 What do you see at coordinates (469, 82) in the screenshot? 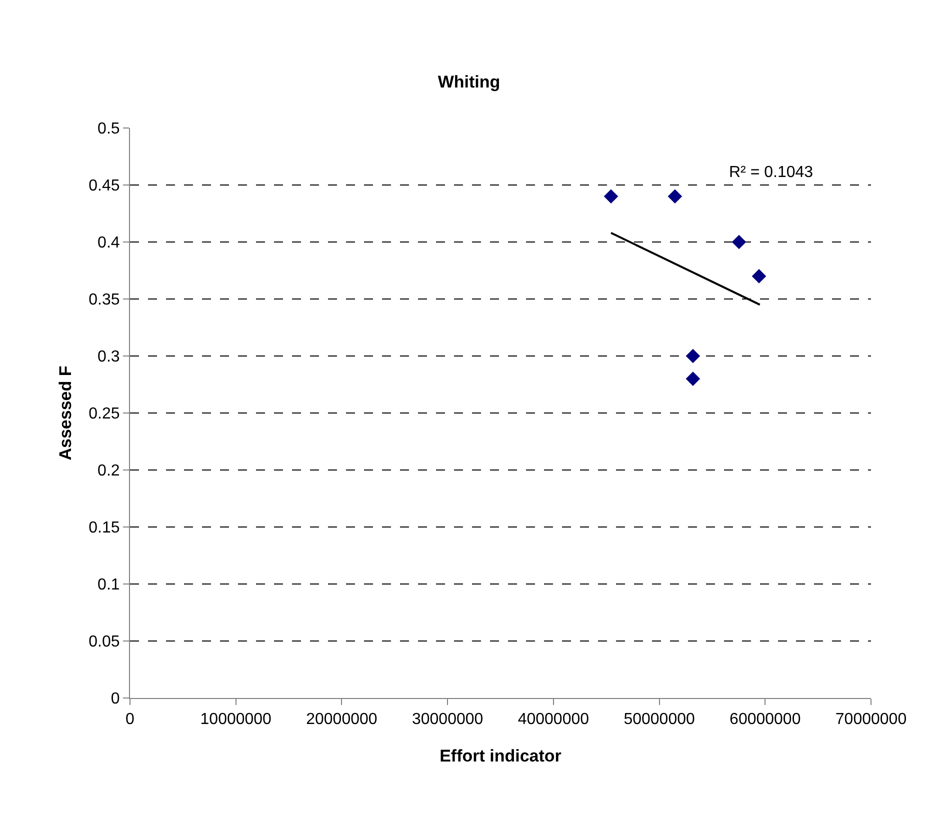
I see `chart-title: Whiting` at bounding box center [469, 82].